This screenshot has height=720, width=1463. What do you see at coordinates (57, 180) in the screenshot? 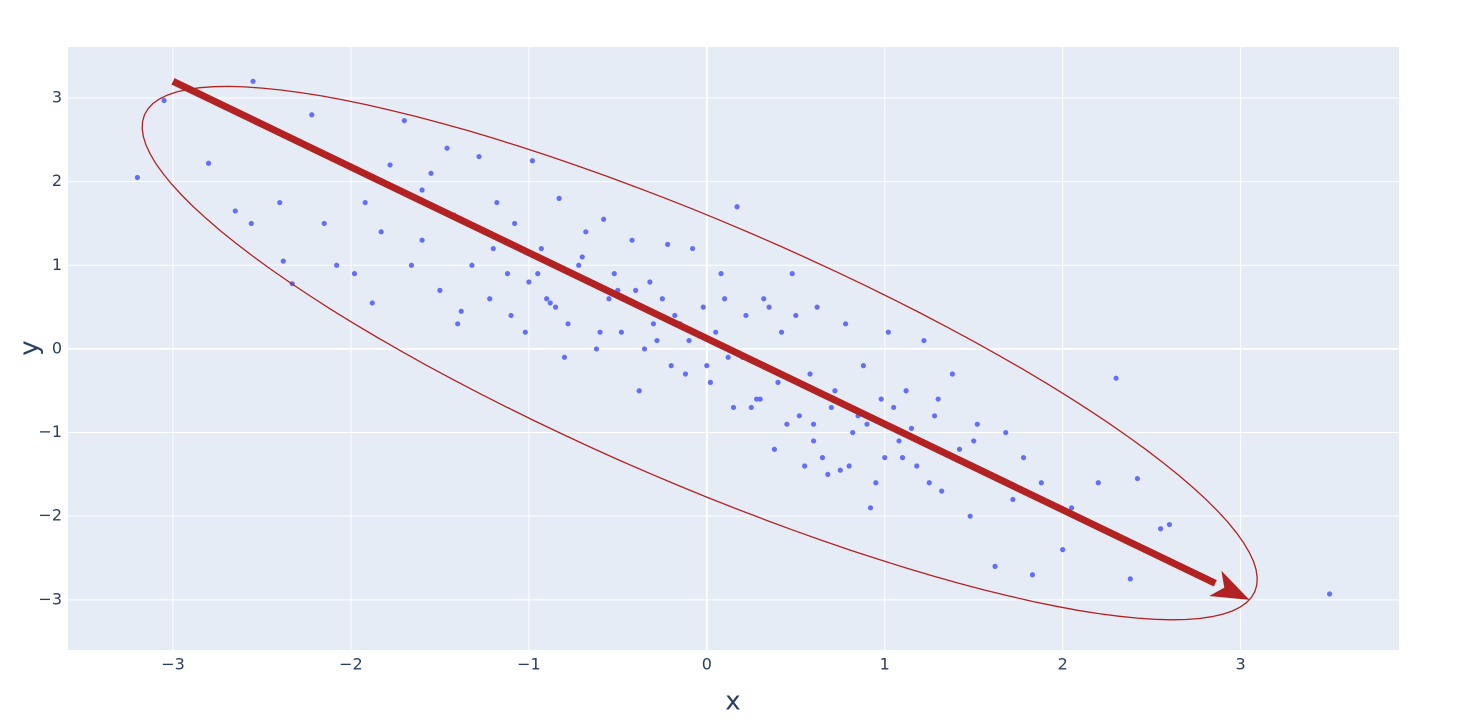
I see `y-tick-label: 2` at bounding box center [57, 180].